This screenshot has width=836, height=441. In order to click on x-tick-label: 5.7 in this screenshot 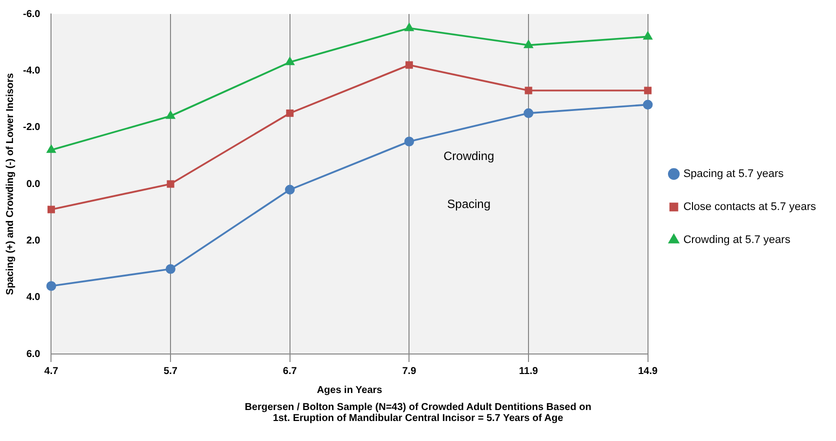, I will do `click(171, 371)`.